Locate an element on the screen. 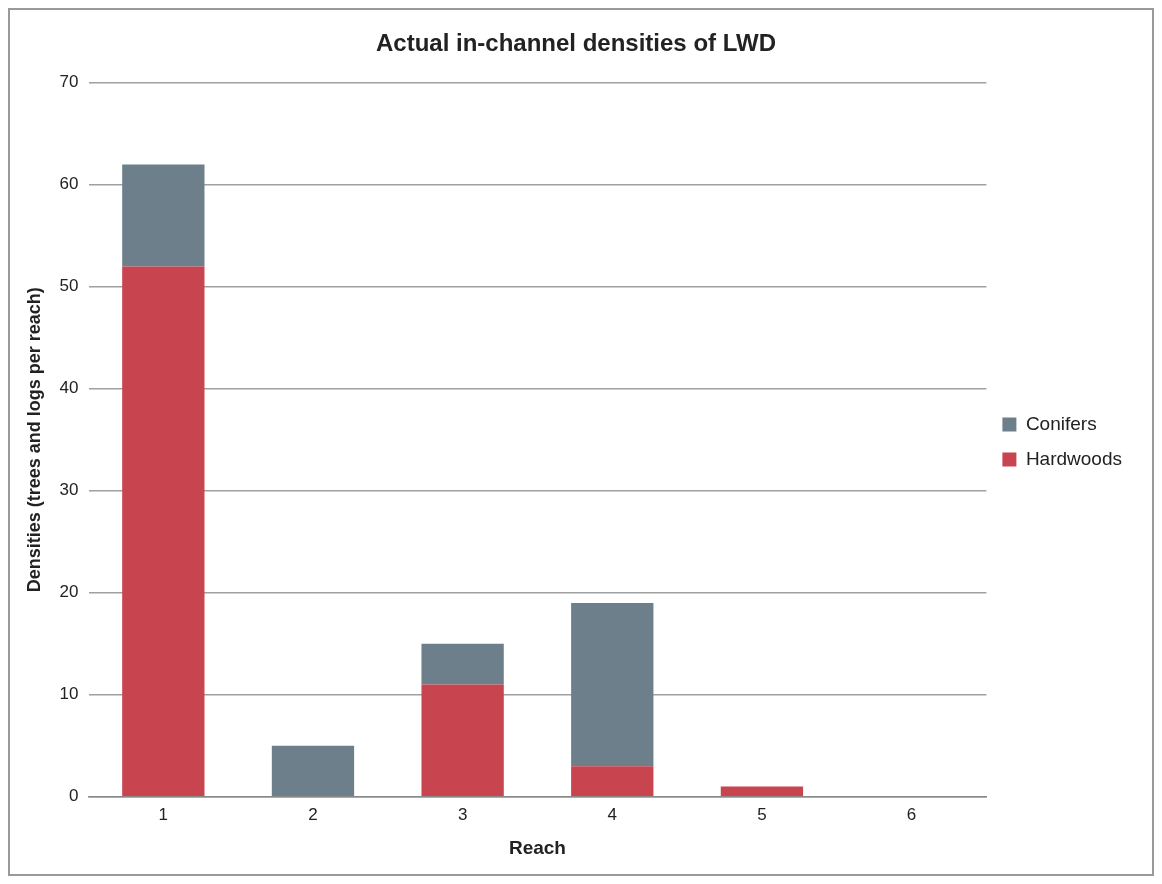 The image size is (1162, 884). y-axis-title: Densities (trees and logs per reach) is located at coordinates (33, 440).